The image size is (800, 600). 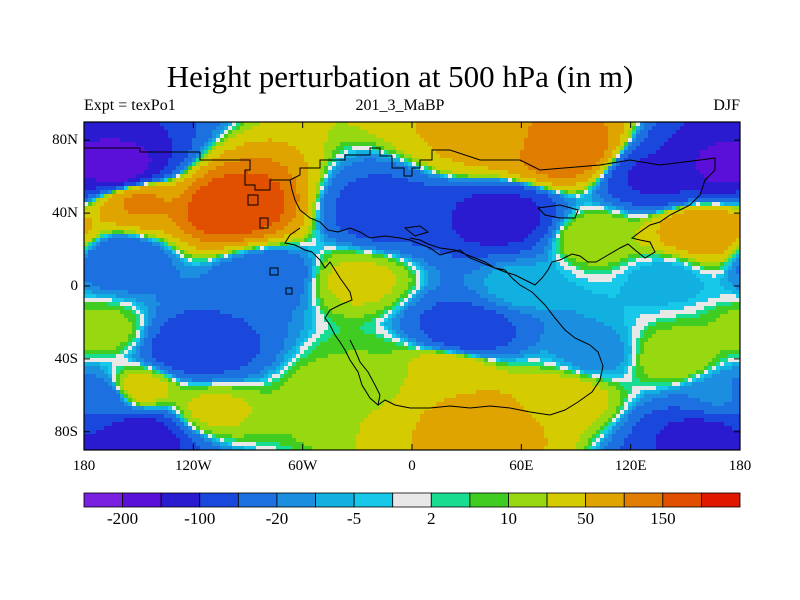 I want to click on colorbar, so click(x=412, y=500).